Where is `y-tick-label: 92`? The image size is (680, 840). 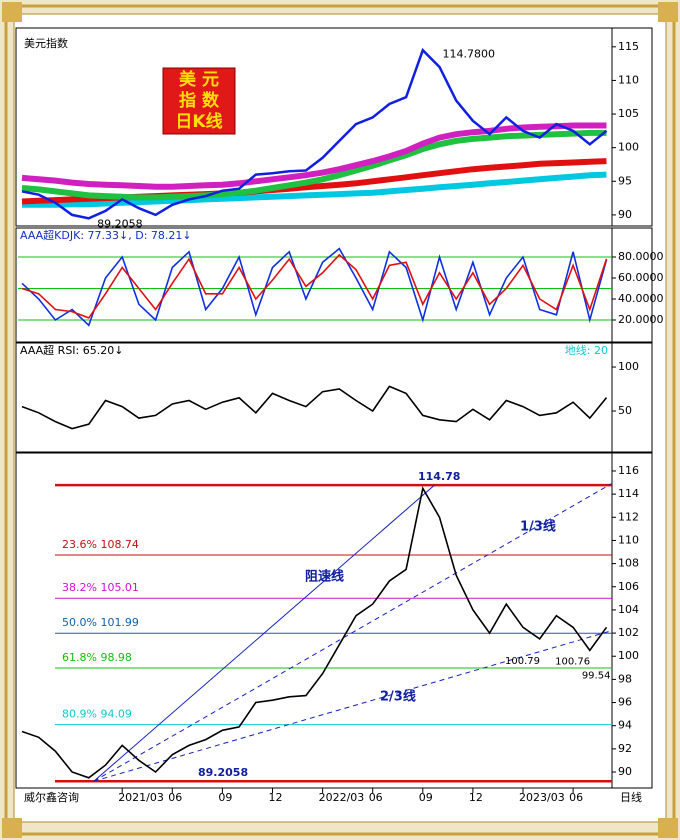 y-tick-label: 92 is located at coordinates (625, 748).